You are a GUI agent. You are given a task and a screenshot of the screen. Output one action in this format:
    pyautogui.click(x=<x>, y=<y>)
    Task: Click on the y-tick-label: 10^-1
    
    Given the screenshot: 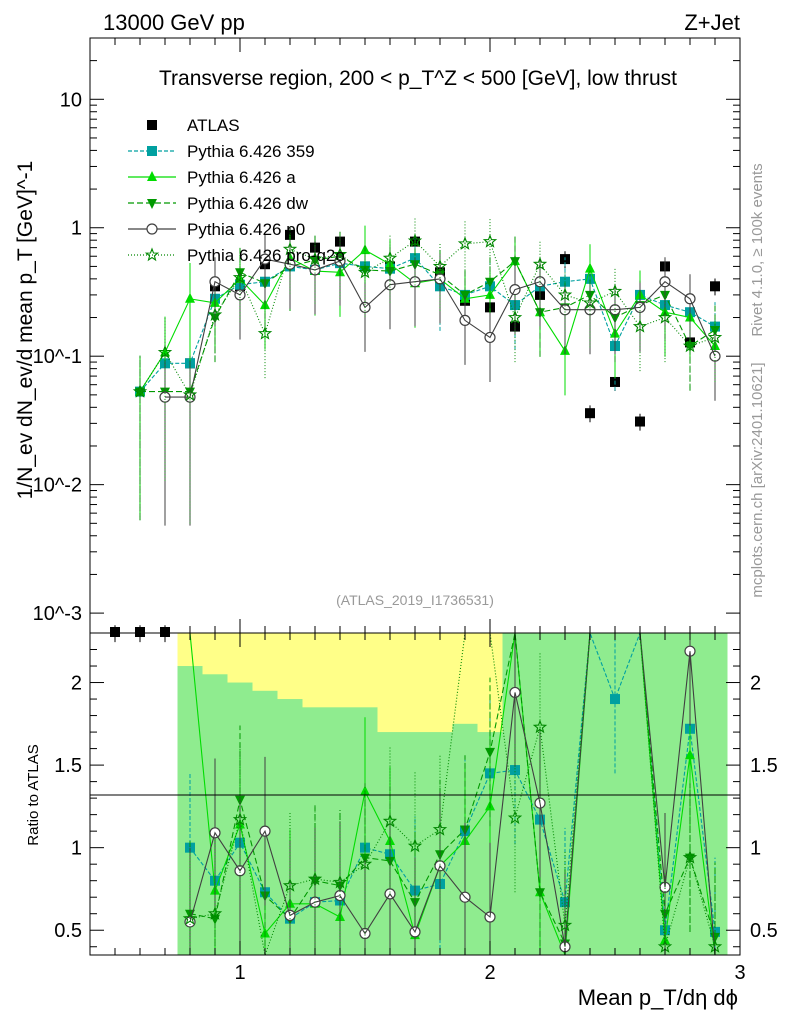 What is the action you would take?
    pyautogui.click(x=57, y=357)
    